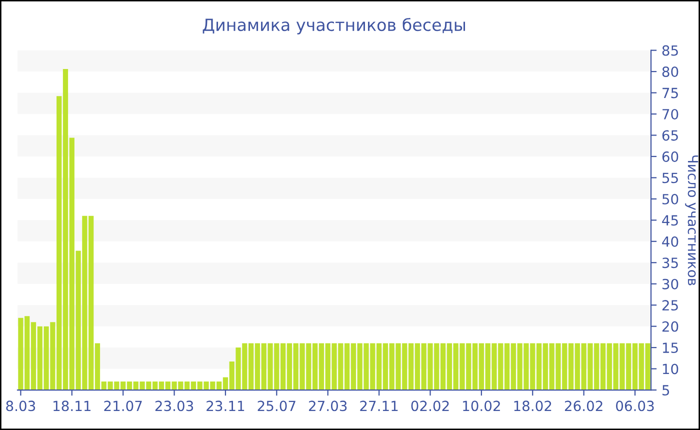 The height and width of the screenshot is (430, 700). What do you see at coordinates (670, 156) in the screenshot?
I see `y-tick-label: 60` at bounding box center [670, 156].